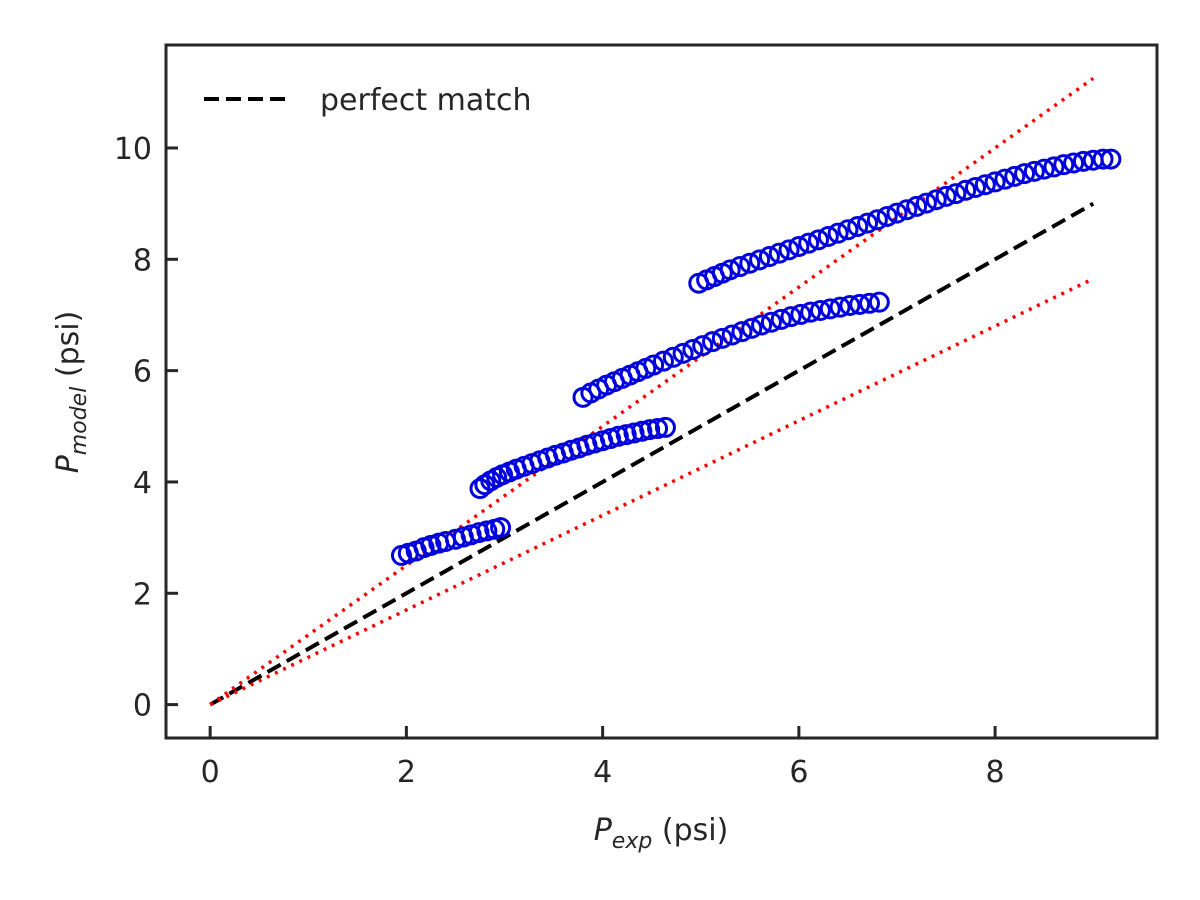  What do you see at coordinates (142, 483) in the screenshot?
I see `y-tick-label: 4` at bounding box center [142, 483].